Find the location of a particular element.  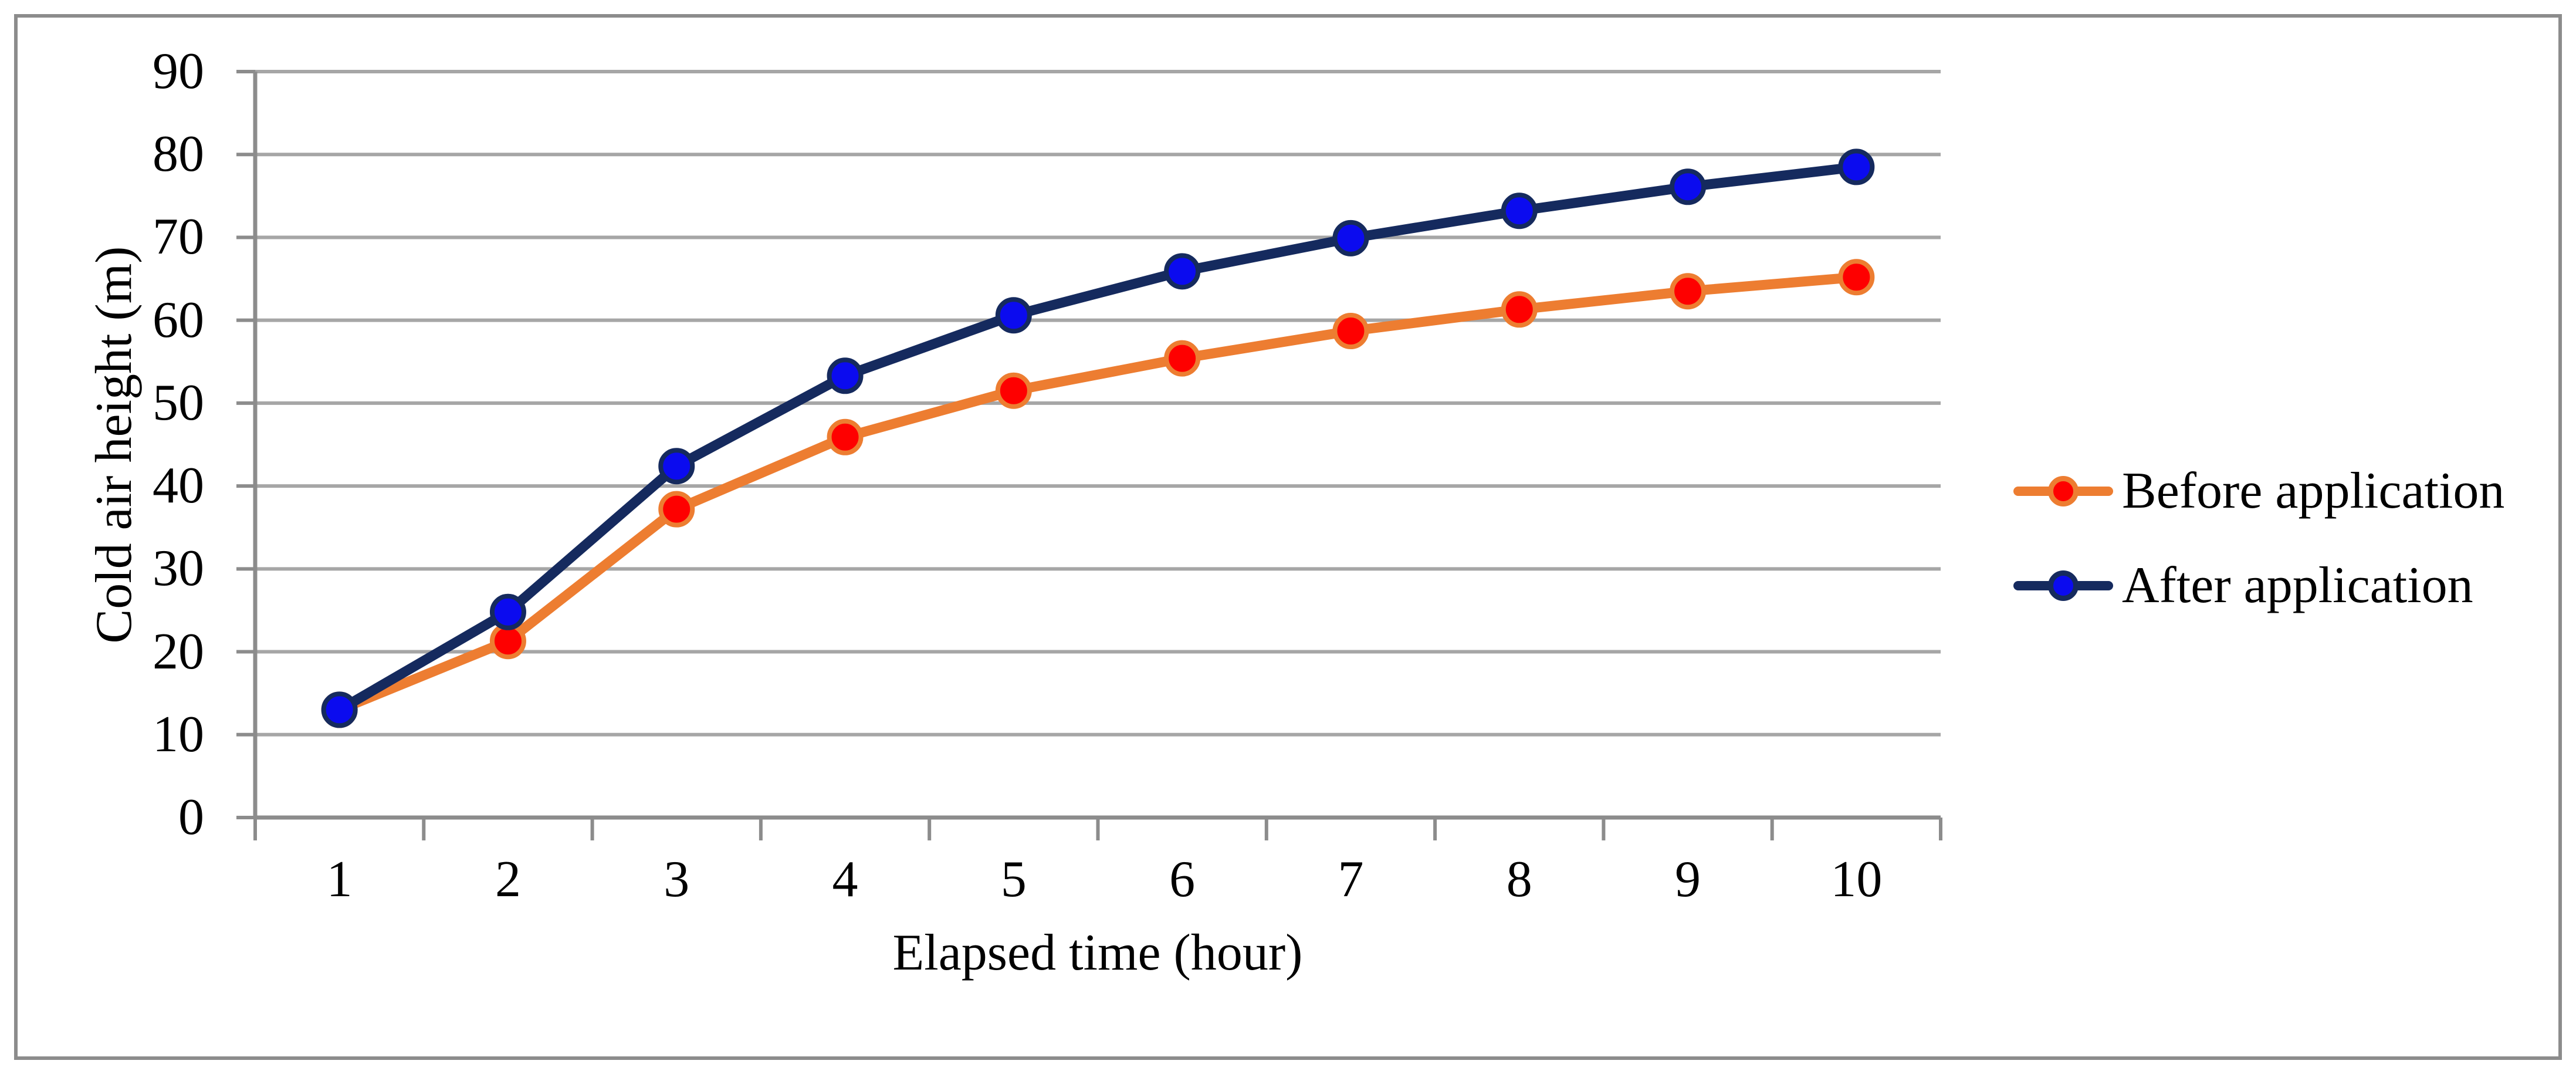

x-tick-label: 1 is located at coordinates (339, 880).